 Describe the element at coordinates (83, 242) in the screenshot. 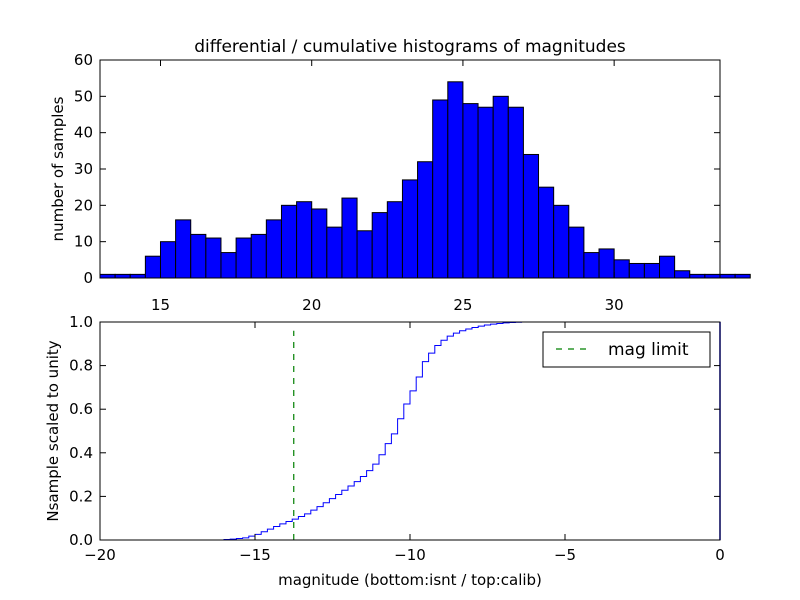

I see `top-ytick-label: 10` at that location.